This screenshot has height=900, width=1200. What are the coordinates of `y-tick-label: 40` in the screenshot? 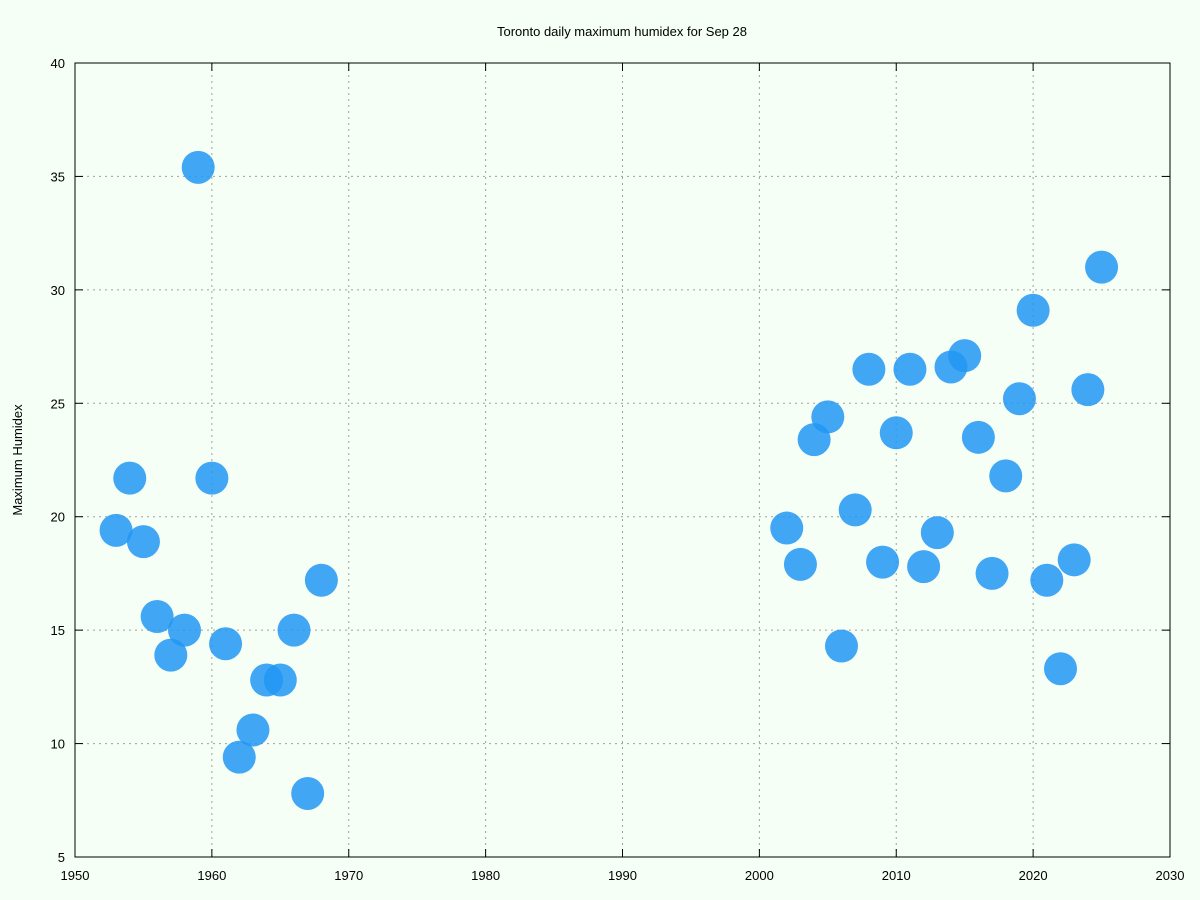 It's located at (58, 63).